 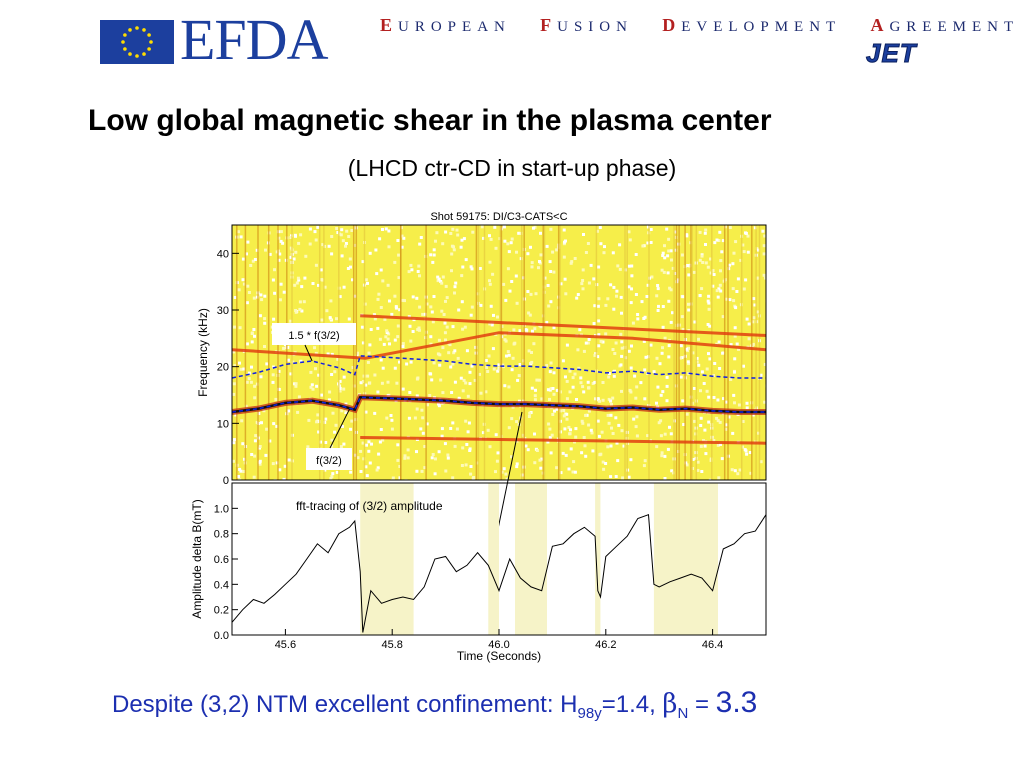 What do you see at coordinates (891, 53) in the screenshot?
I see `jet-logo: JET` at bounding box center [891, 53].